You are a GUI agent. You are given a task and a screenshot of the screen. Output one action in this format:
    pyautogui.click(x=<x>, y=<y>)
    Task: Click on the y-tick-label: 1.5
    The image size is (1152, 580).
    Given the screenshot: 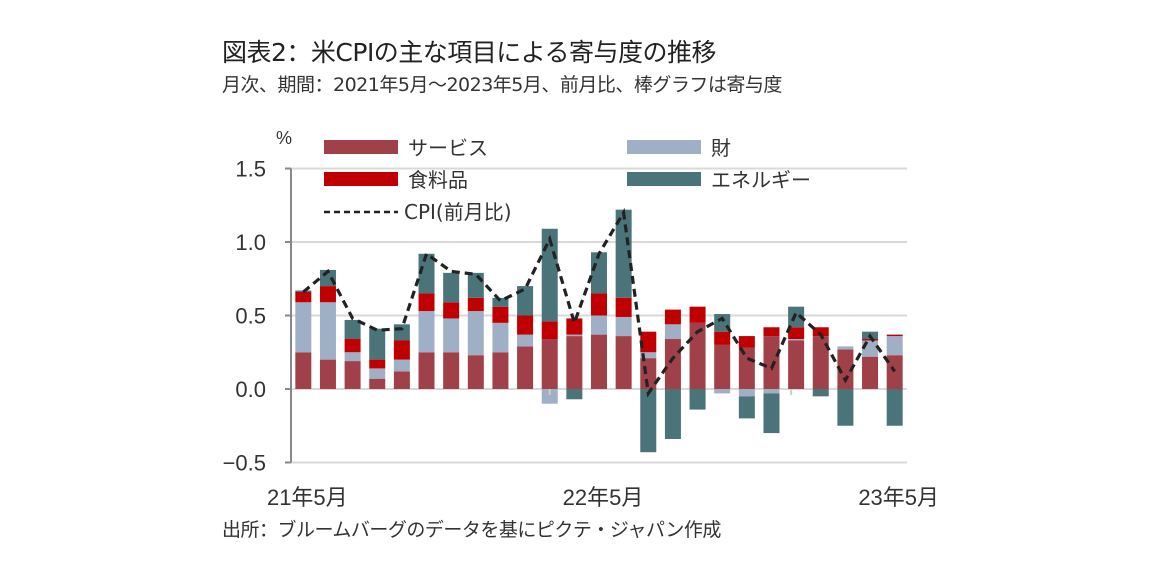 What is the action you would take?
    pyautogui.click(x=250, y=169)
    